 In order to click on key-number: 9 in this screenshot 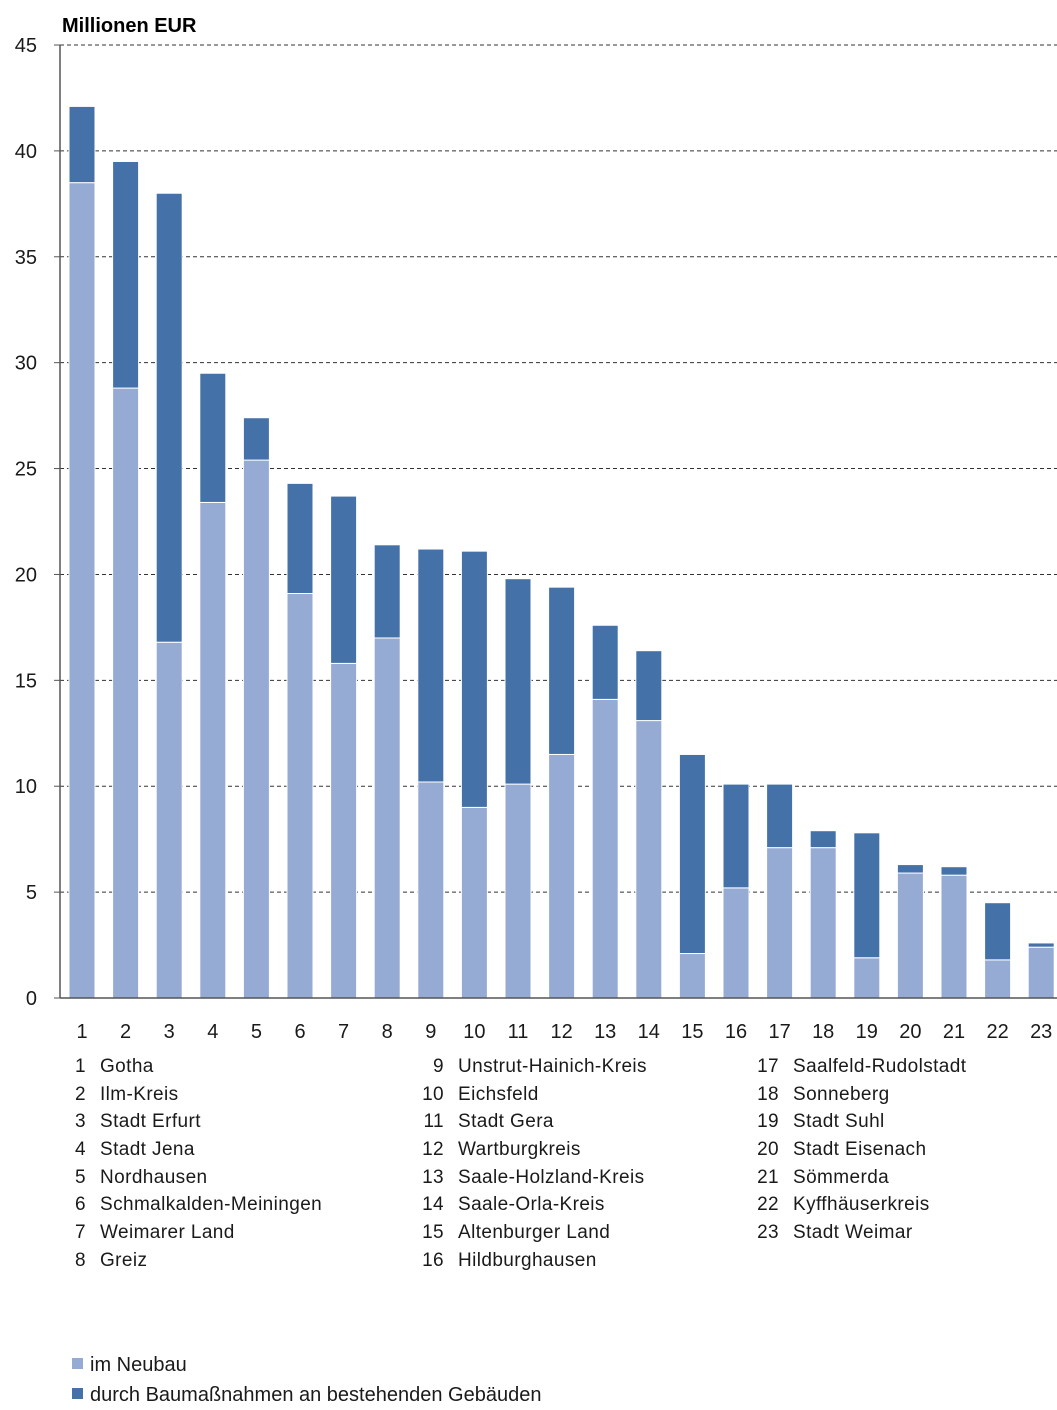, I will do `click(438, 1066)`.